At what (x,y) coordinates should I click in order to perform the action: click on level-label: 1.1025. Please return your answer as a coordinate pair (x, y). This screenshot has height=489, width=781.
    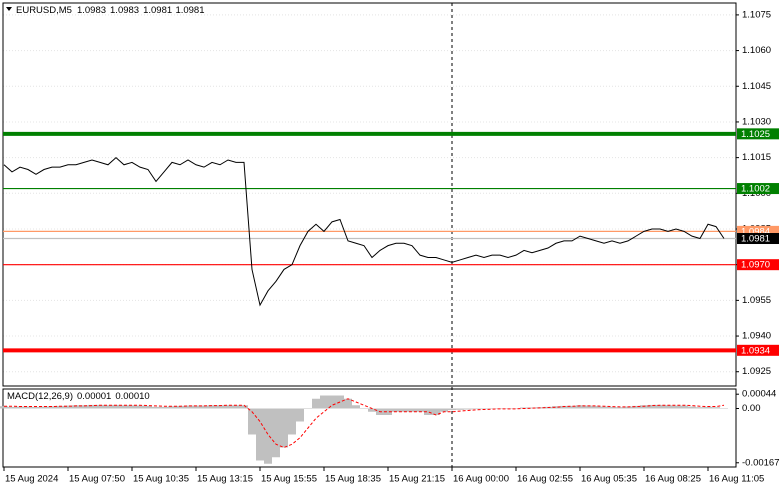
    Looking at the image, I should click on (755, 134).